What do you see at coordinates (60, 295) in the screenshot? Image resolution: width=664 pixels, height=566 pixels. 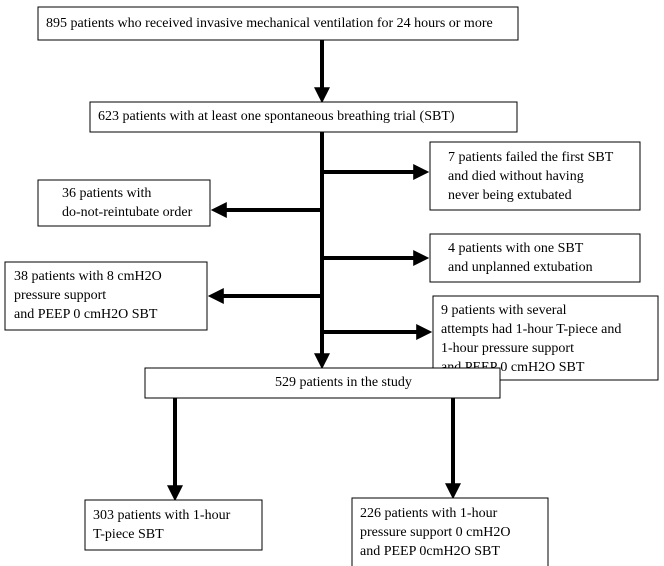 I see `node-label: pressure support` at bounding box center [60, 295].